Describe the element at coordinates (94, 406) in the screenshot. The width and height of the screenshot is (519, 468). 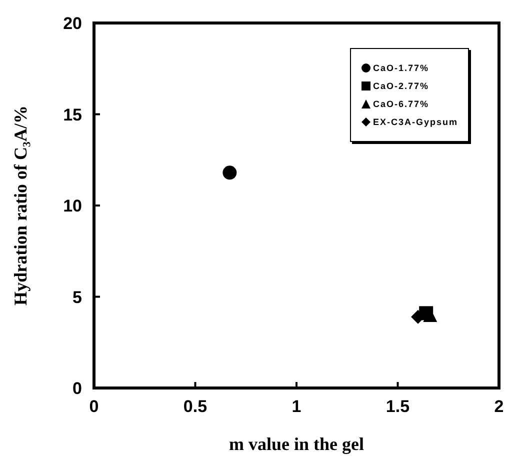
I see `x-tick-label: 0` at that location.